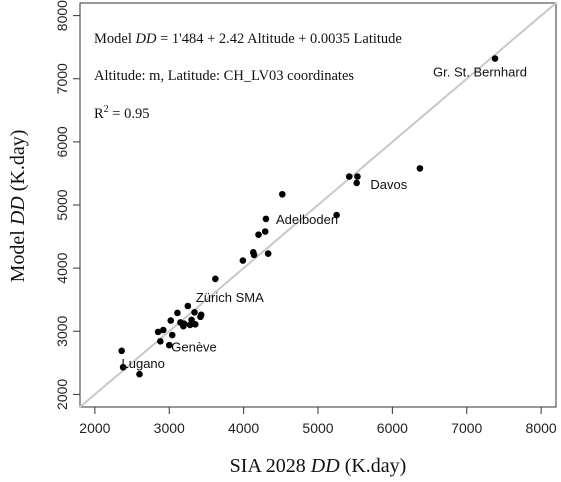 This screenshot has width=561, height=482. Describe the element at coordinates (62, 394) in the screenshot. I see `y-tick-label: 2000` at that location.